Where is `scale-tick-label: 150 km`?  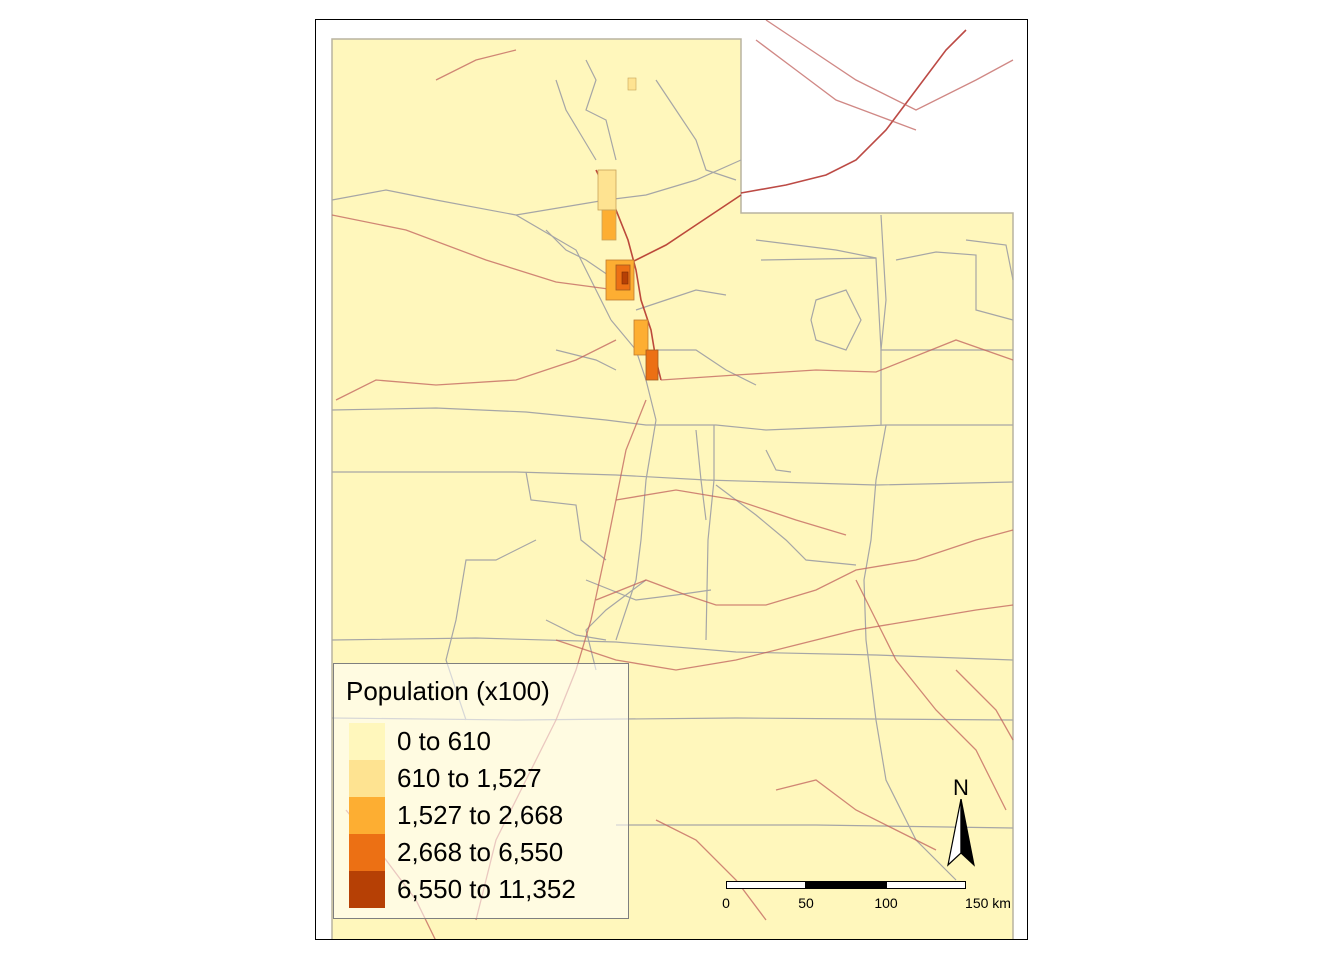
scale-tick-label: 150 km is located at coordinates (988, 903).